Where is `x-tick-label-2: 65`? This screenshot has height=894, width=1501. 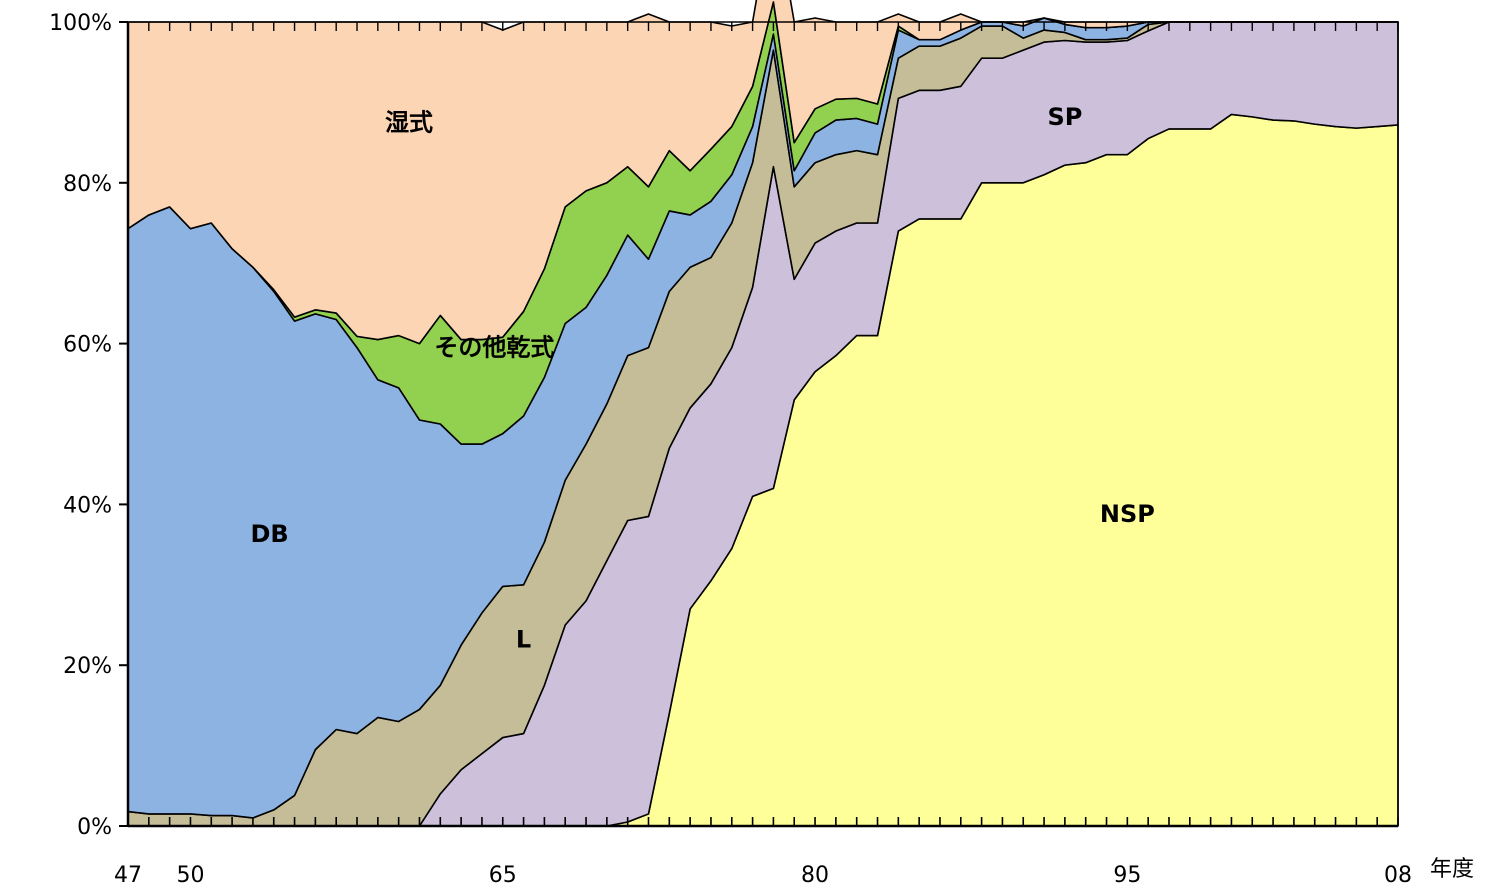
x-tick-label-2: 65 is located at coordinates (503, 875).